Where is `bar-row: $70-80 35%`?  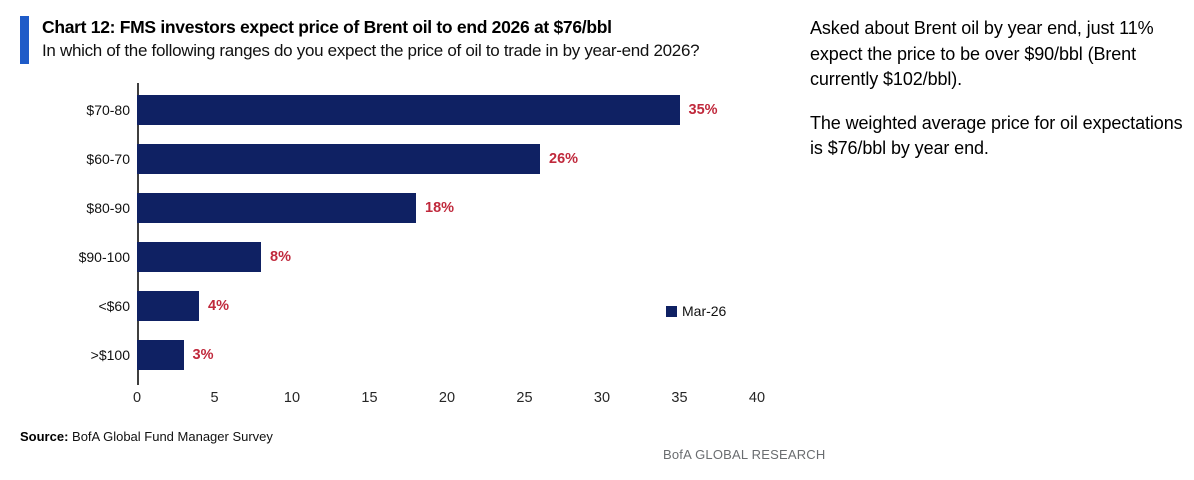
bar-row: $70-80 35% is located at coordinates (421, 109).